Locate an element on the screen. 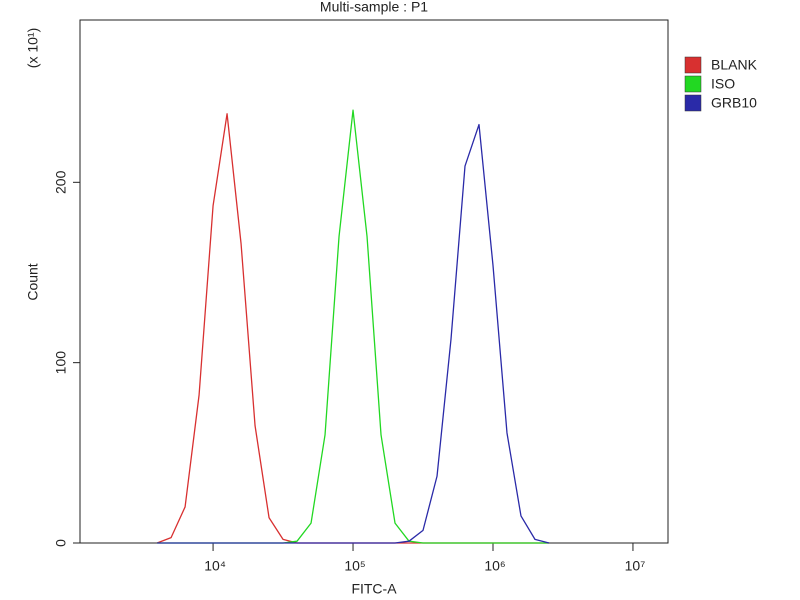  y-tick-label: 100 is located at coordinates (61, 363).